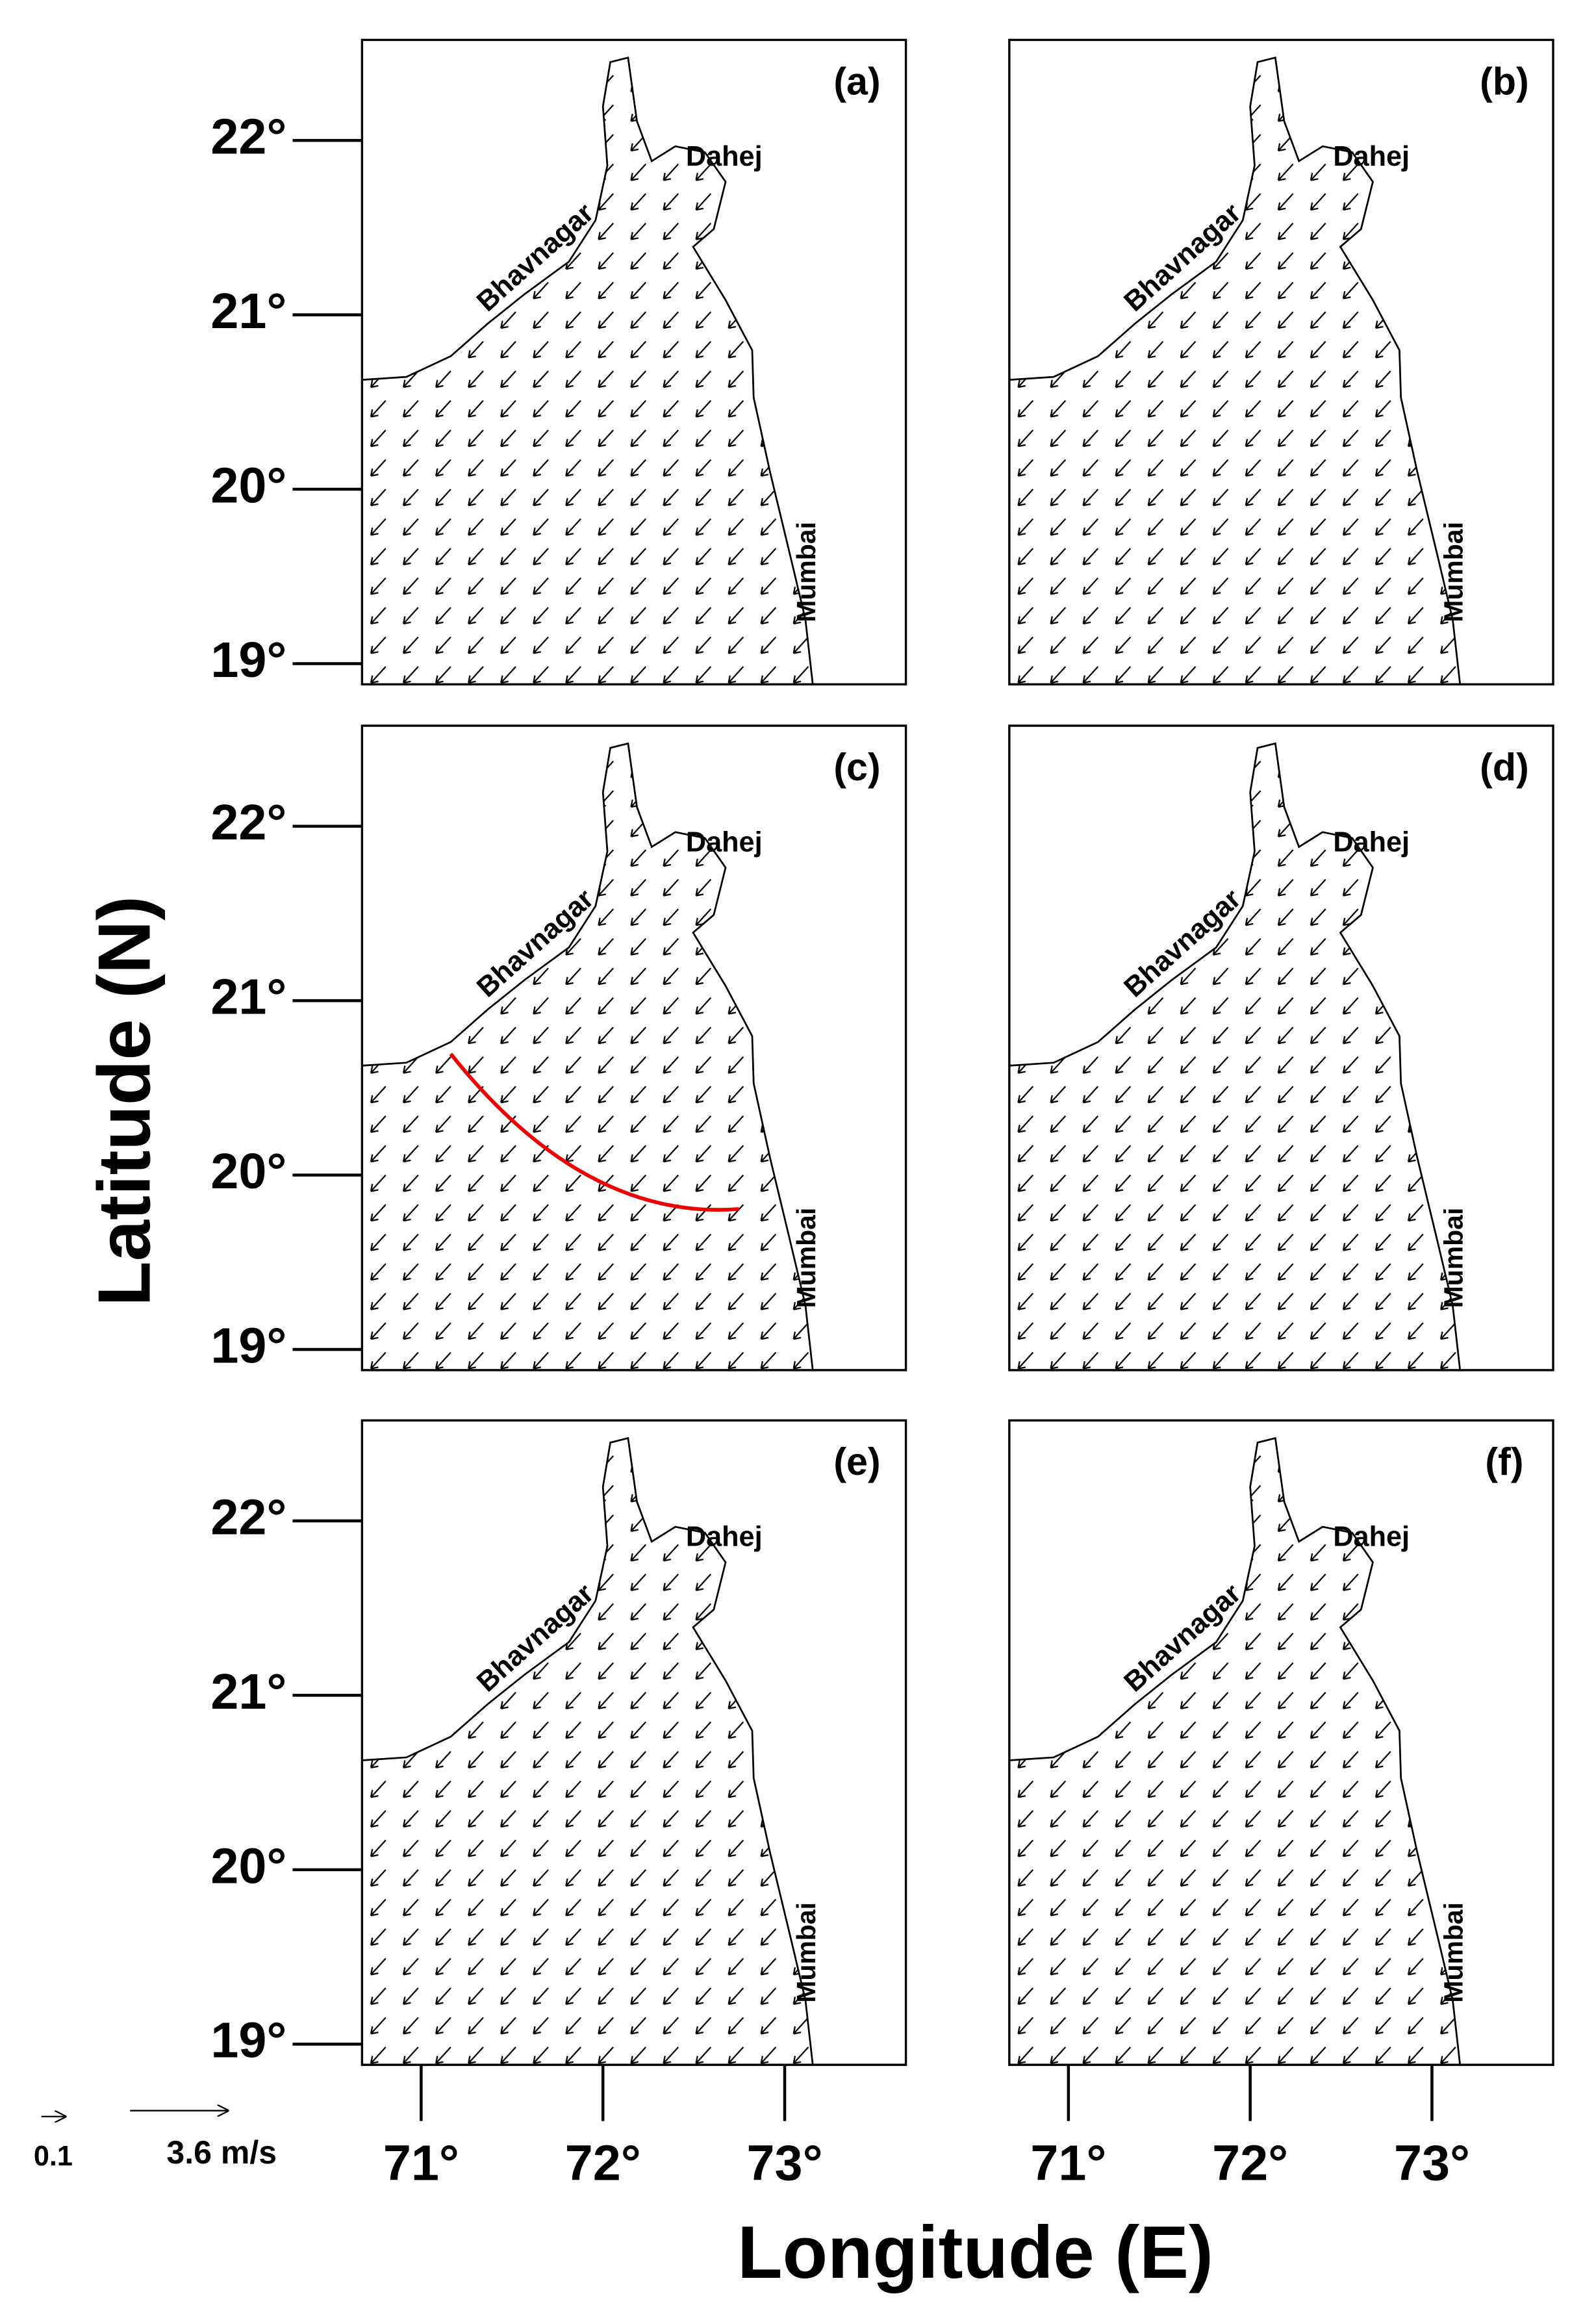 The height and width of the screenshot is (2322, 1596). Describe the element at coordinates (594, 1132) in the screenshot. I see `front-line` at that location.